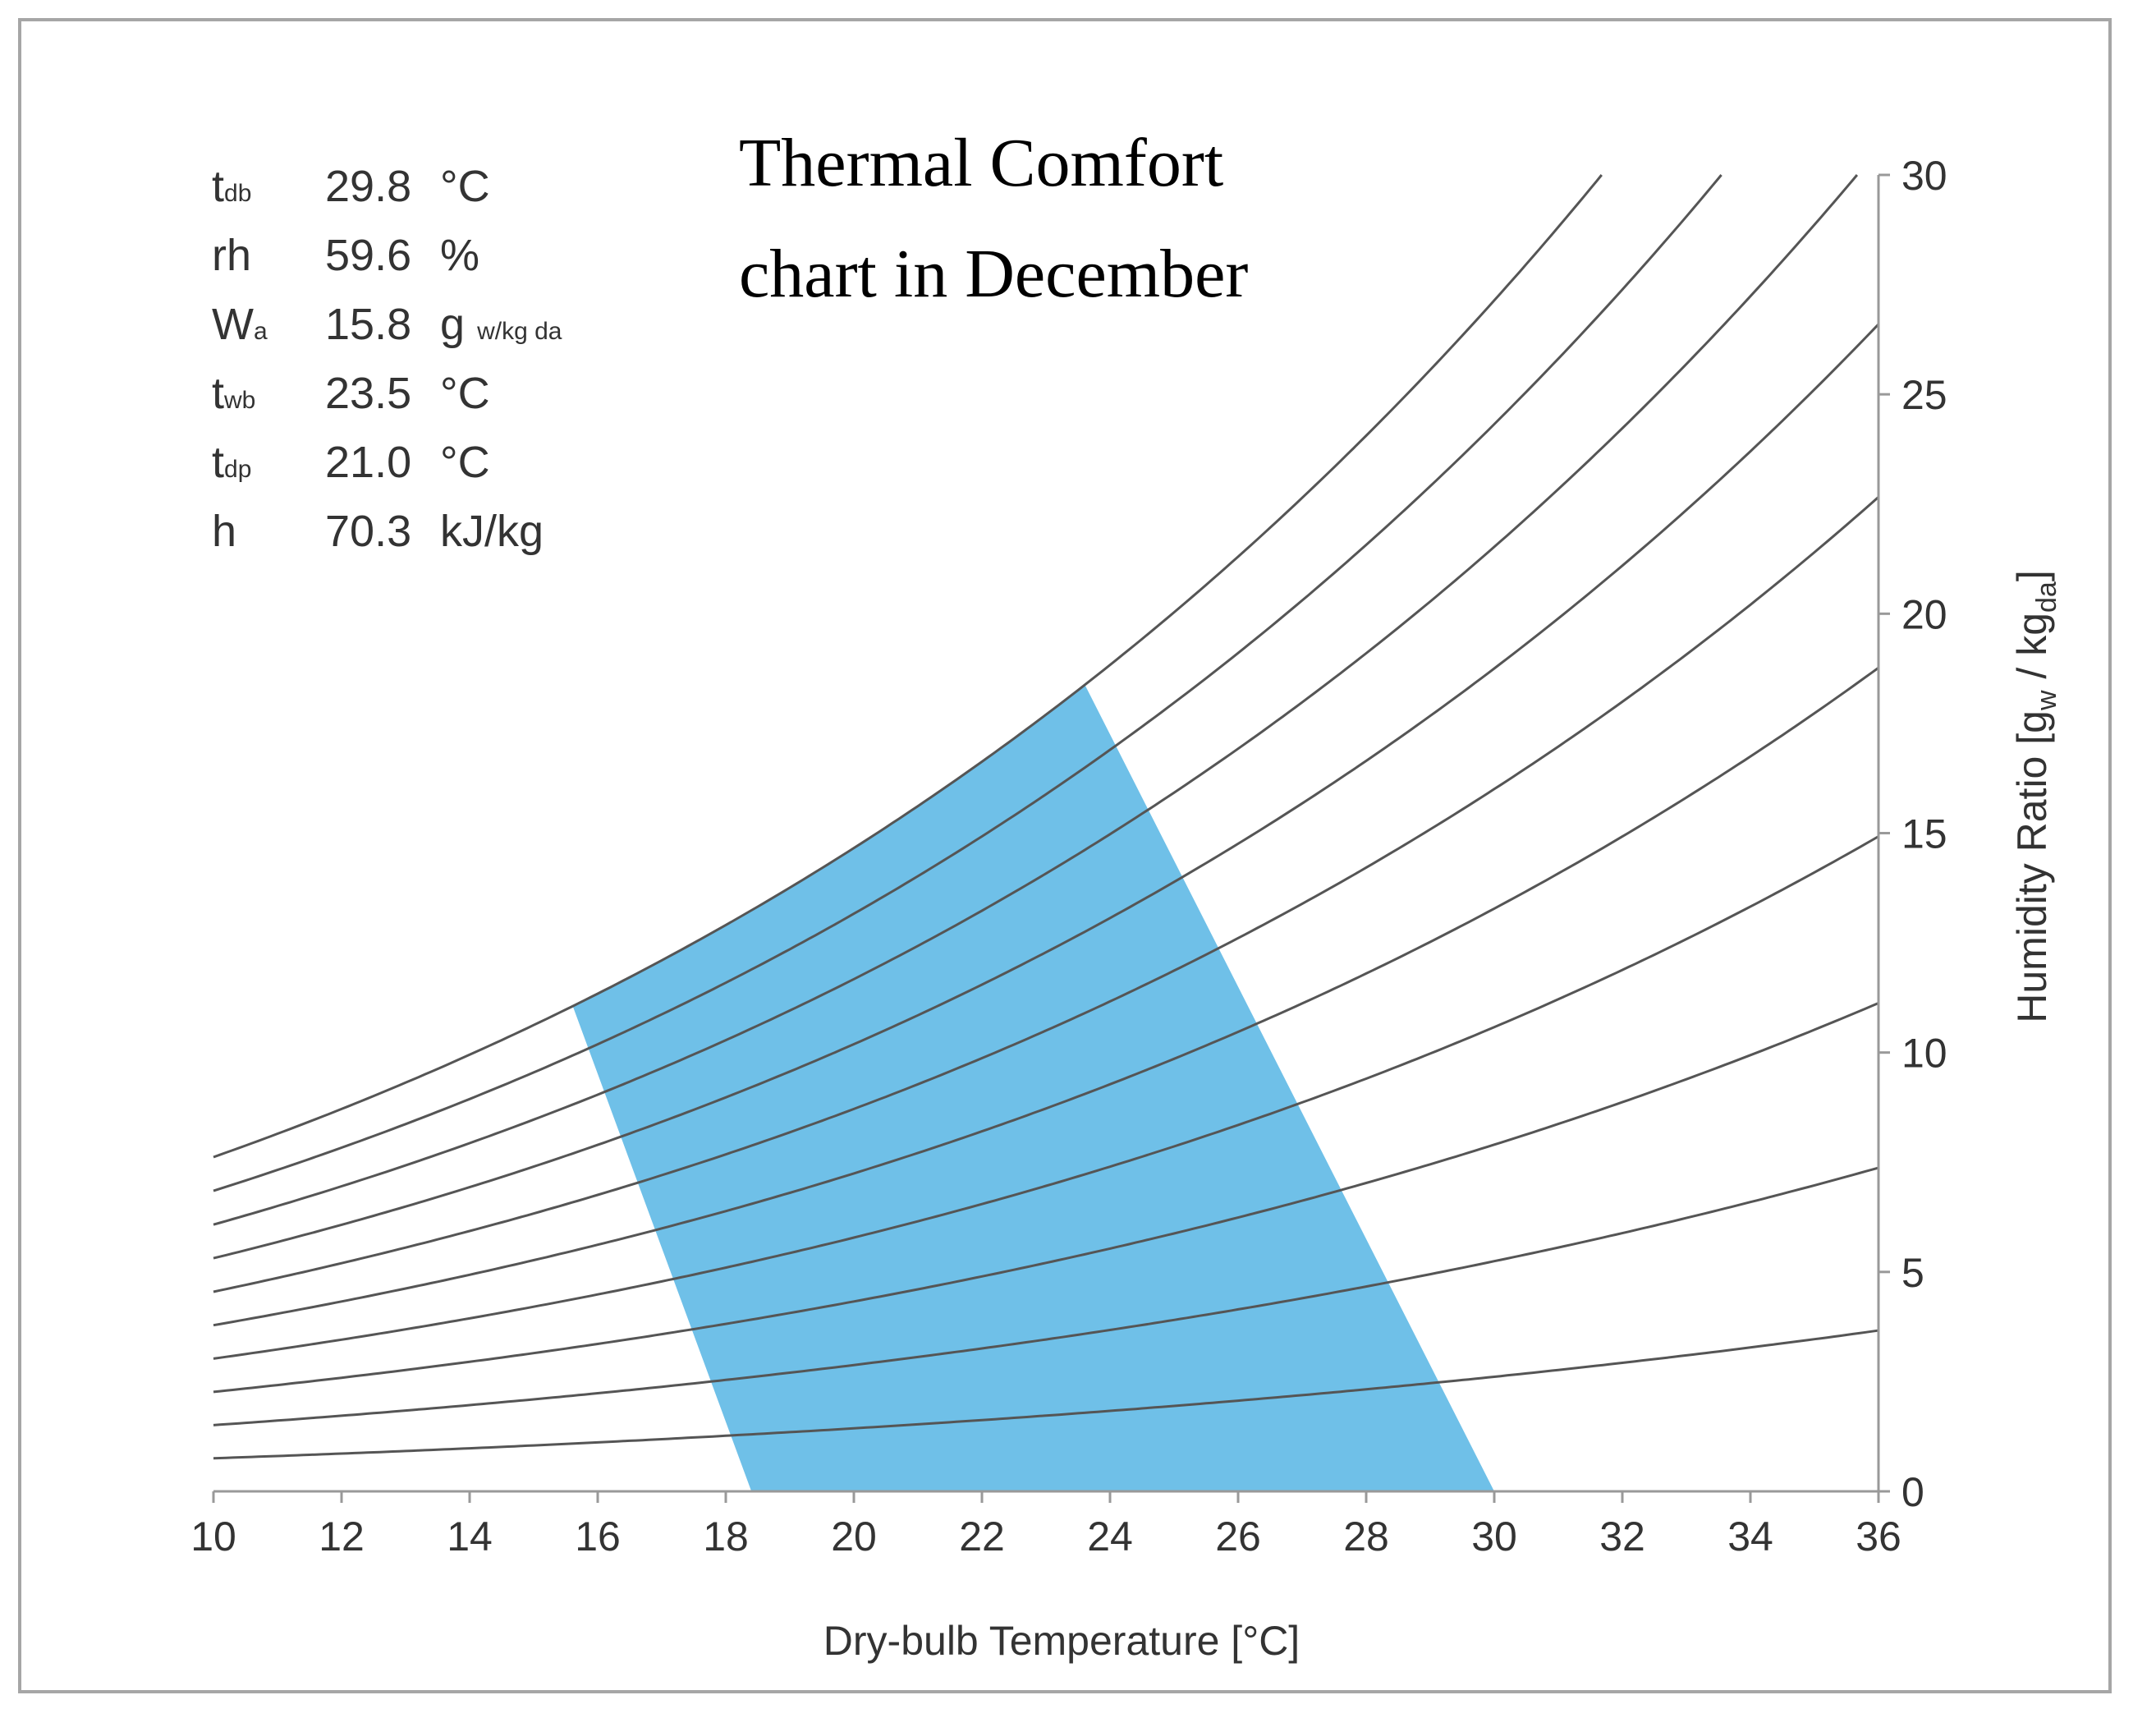 This screenshot has width=2156, height=1718. I want to click on x-tick-label: 34, so click(1750, 1537).